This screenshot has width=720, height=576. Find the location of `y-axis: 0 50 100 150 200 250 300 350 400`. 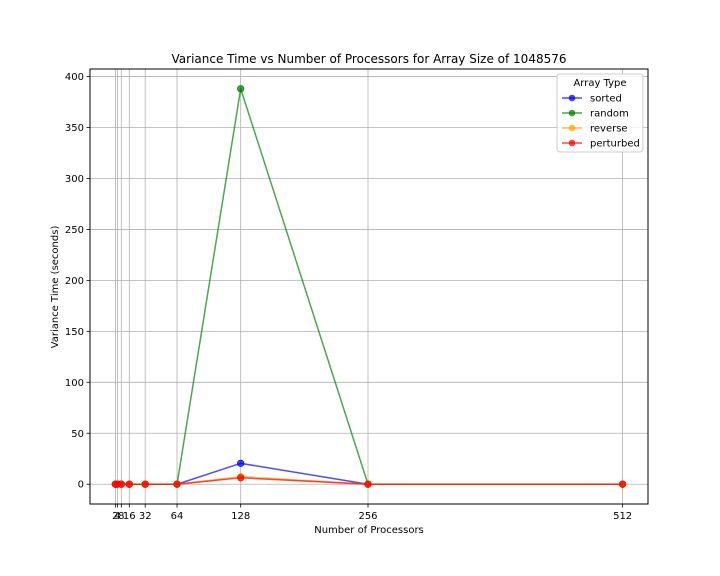

y-axis: 0 50 100 150 200 250 300 350 400 is located at coordinates (77, 281).